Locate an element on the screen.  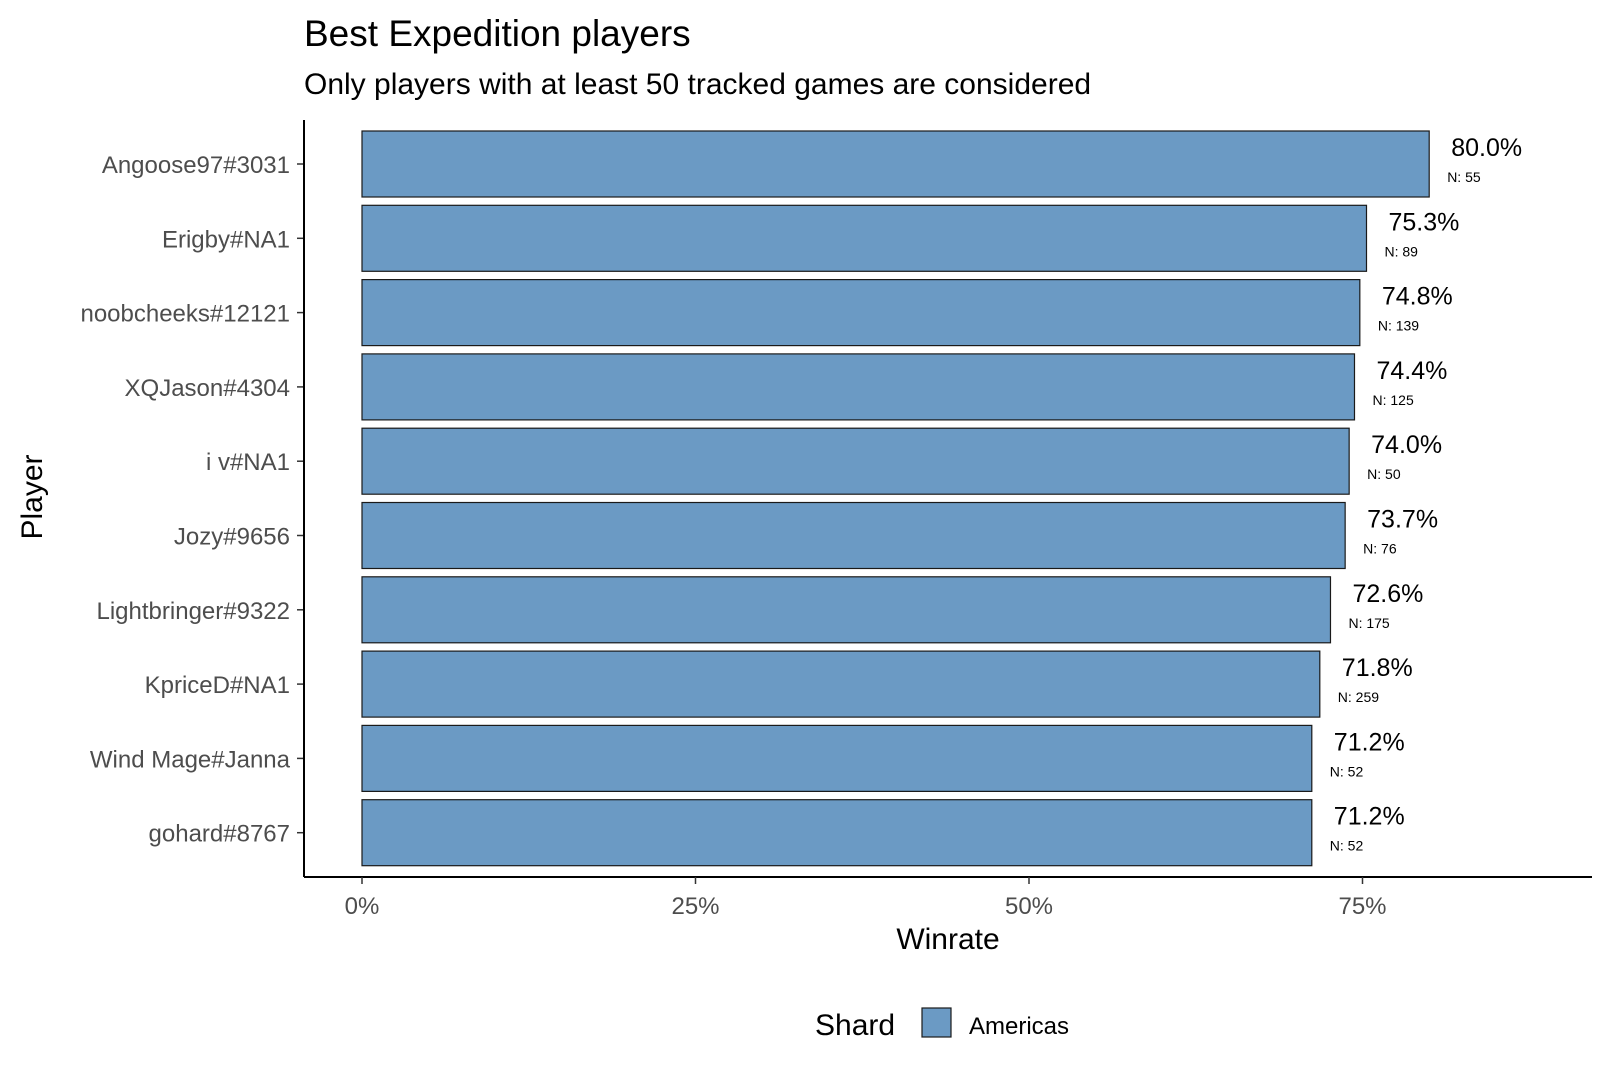
x-axis-title: Winrate is located at coordinates (947, 939).